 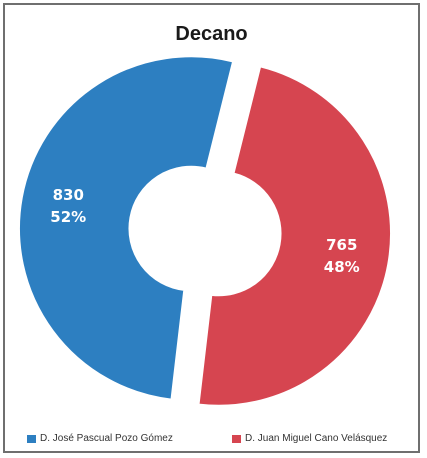 I want to click on data-label-percent-series-1: 48%, so click(x=342, y=267).